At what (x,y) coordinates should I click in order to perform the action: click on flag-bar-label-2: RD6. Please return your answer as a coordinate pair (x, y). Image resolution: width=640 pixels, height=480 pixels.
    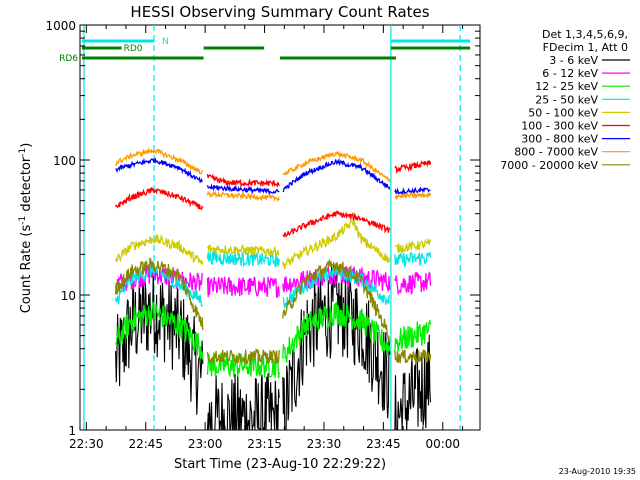
    Looking at the image, I should click on (68, 59).